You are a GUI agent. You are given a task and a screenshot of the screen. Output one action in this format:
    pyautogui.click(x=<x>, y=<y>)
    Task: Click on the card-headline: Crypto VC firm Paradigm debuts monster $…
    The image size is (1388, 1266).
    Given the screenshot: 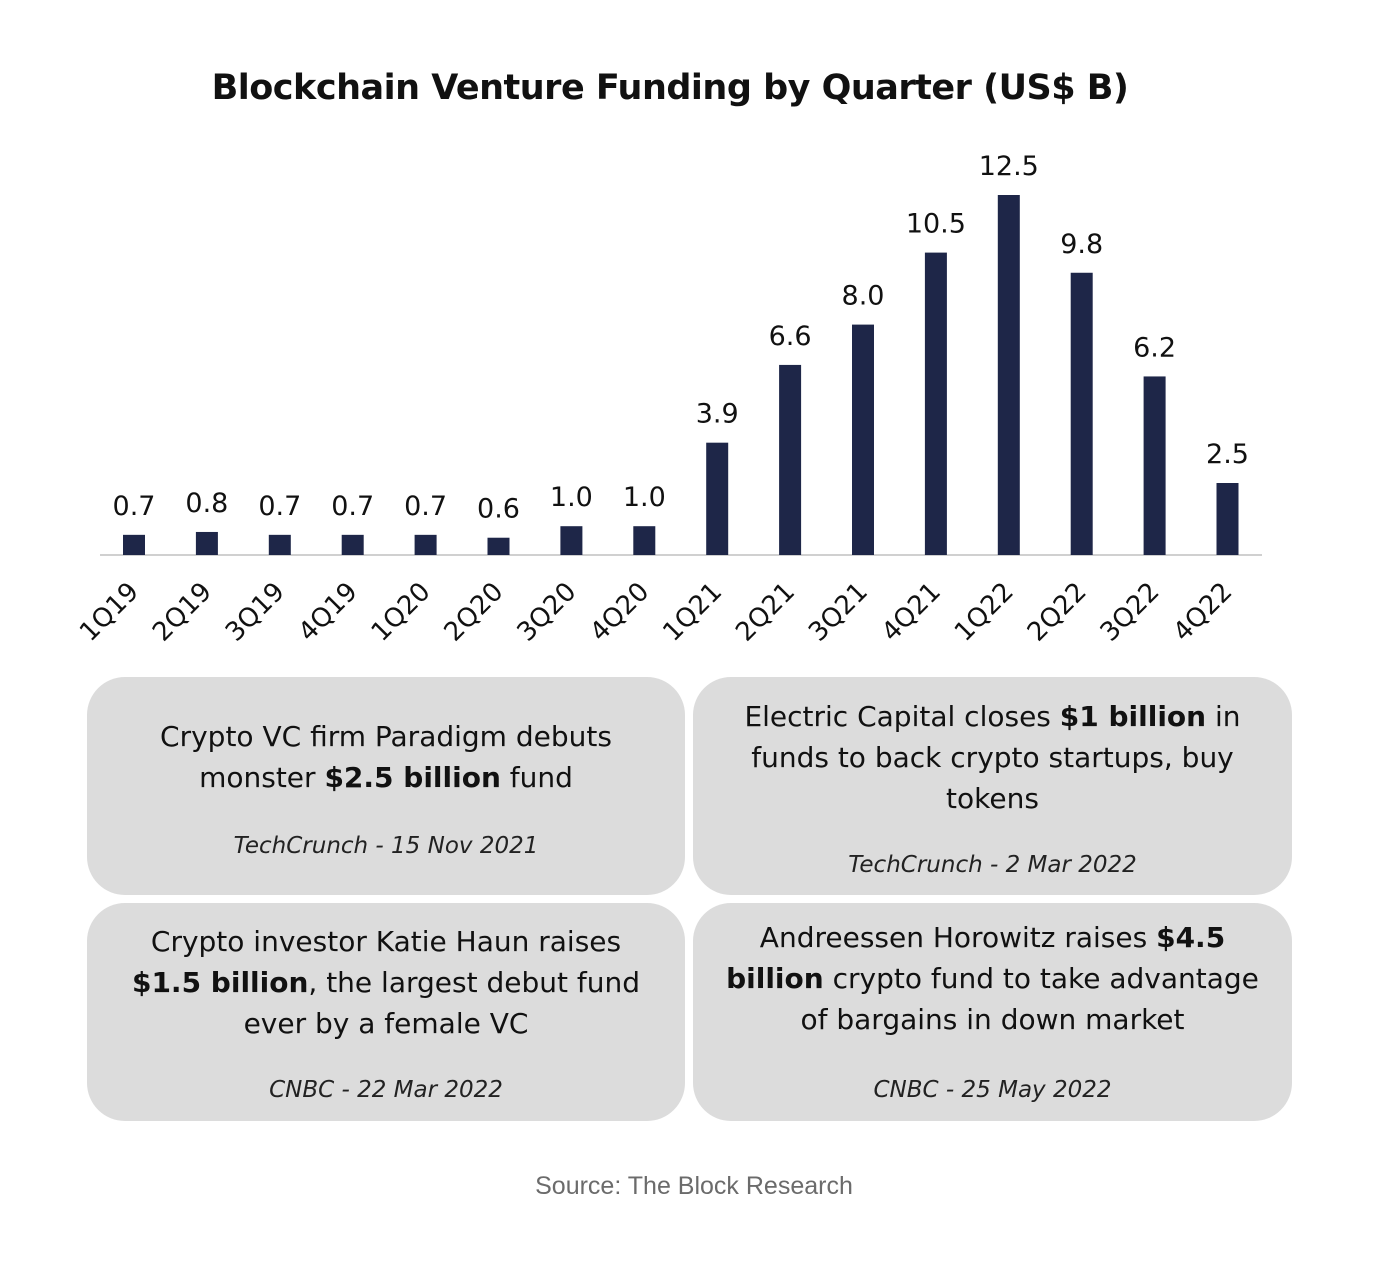 What is the action you would take?
    pyautogui.click(x=386, y=757)
    